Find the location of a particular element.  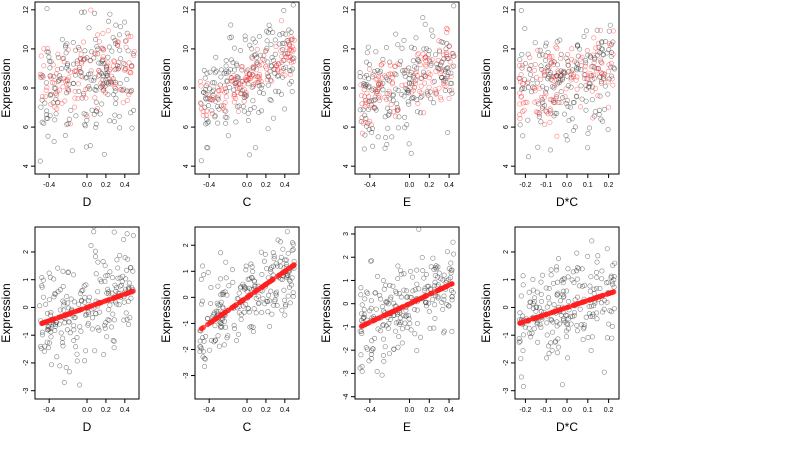

y-tick-label: 3 is located at coordinates (346, 234).